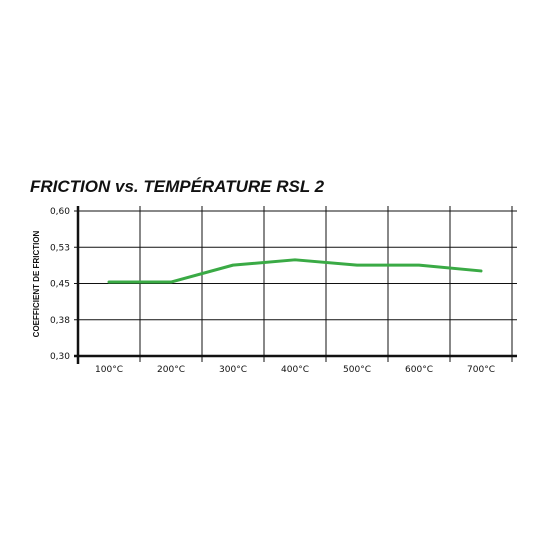 The image size is (550, 550). Describe the element at coordinates (233, 370) in the screenshot. I see `x-tick-label: 300°C` at that location.